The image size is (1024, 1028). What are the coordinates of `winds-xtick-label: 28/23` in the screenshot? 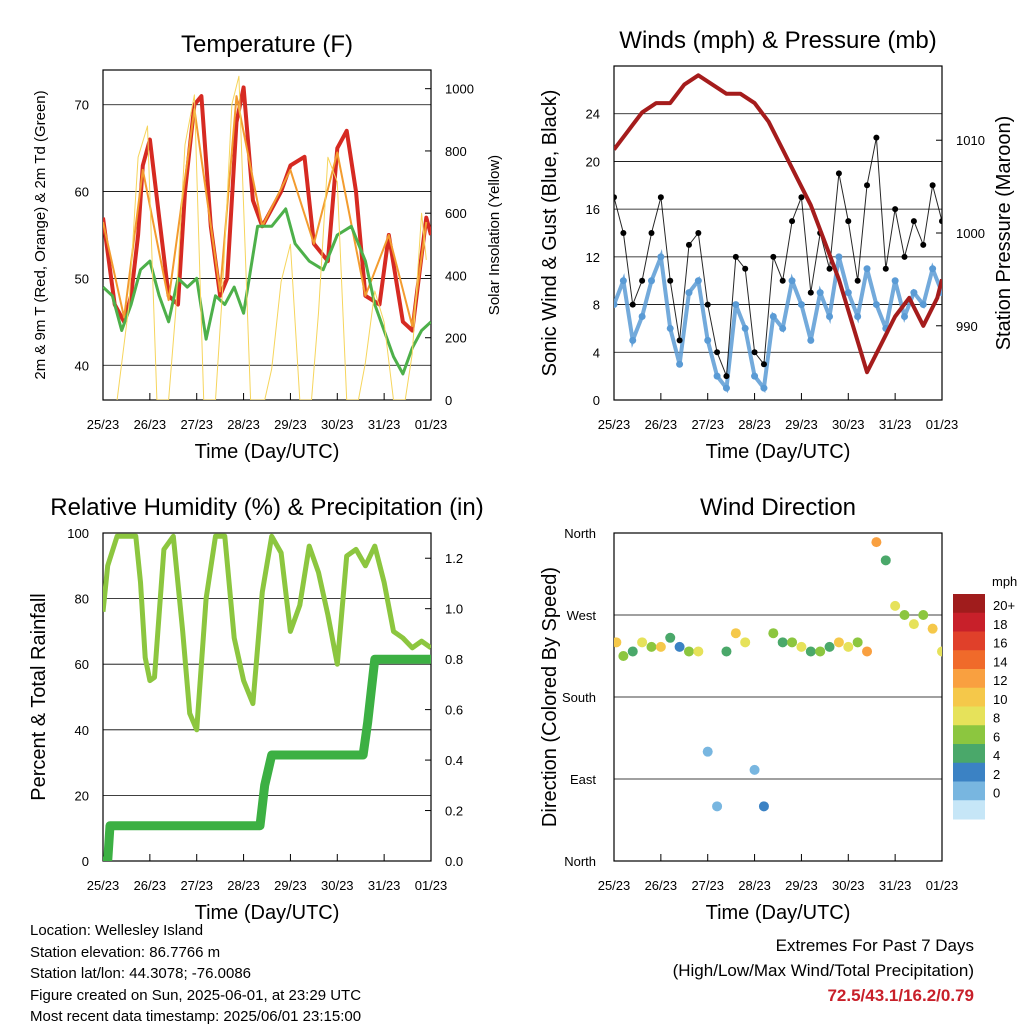 It's located at (754, 424).